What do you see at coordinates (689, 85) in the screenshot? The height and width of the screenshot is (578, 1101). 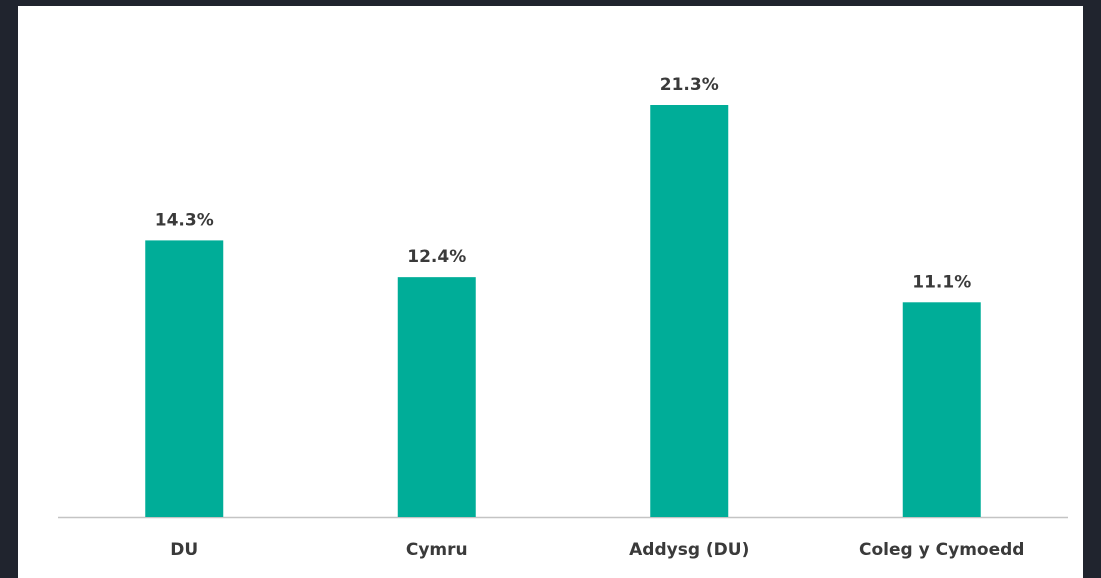 I see `value-label: 21.3%` at bounding box center [689, 85].